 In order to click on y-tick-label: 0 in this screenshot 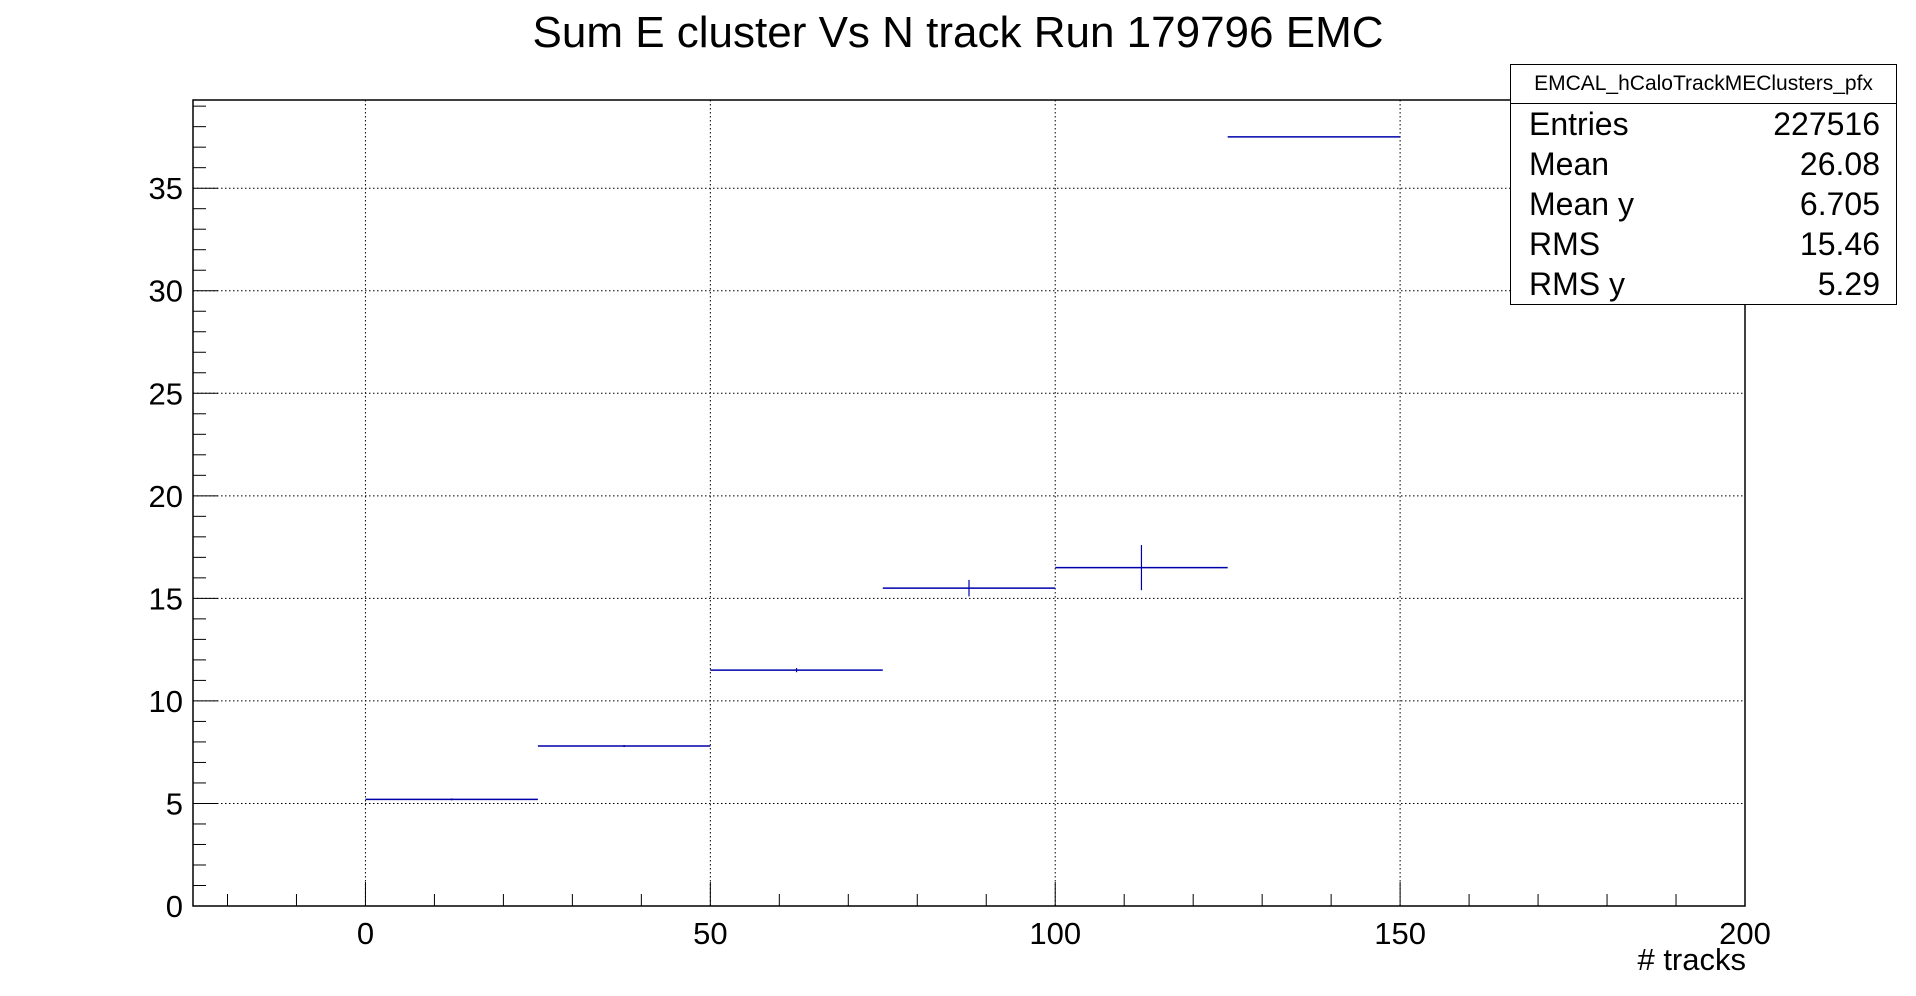, I will do `click(174, 906)`.